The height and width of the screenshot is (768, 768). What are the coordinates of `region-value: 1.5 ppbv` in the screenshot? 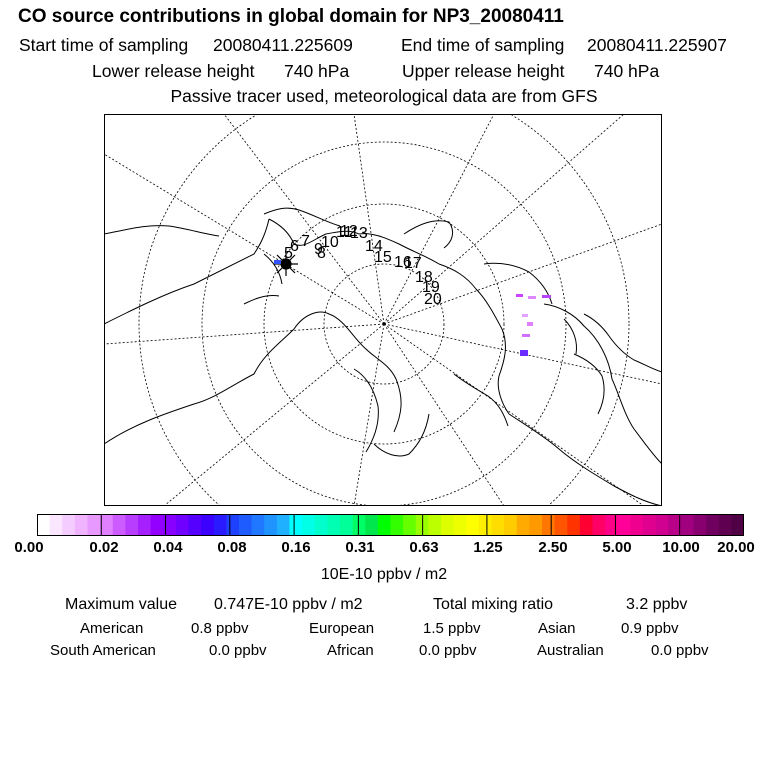 It's located at (452, 628).